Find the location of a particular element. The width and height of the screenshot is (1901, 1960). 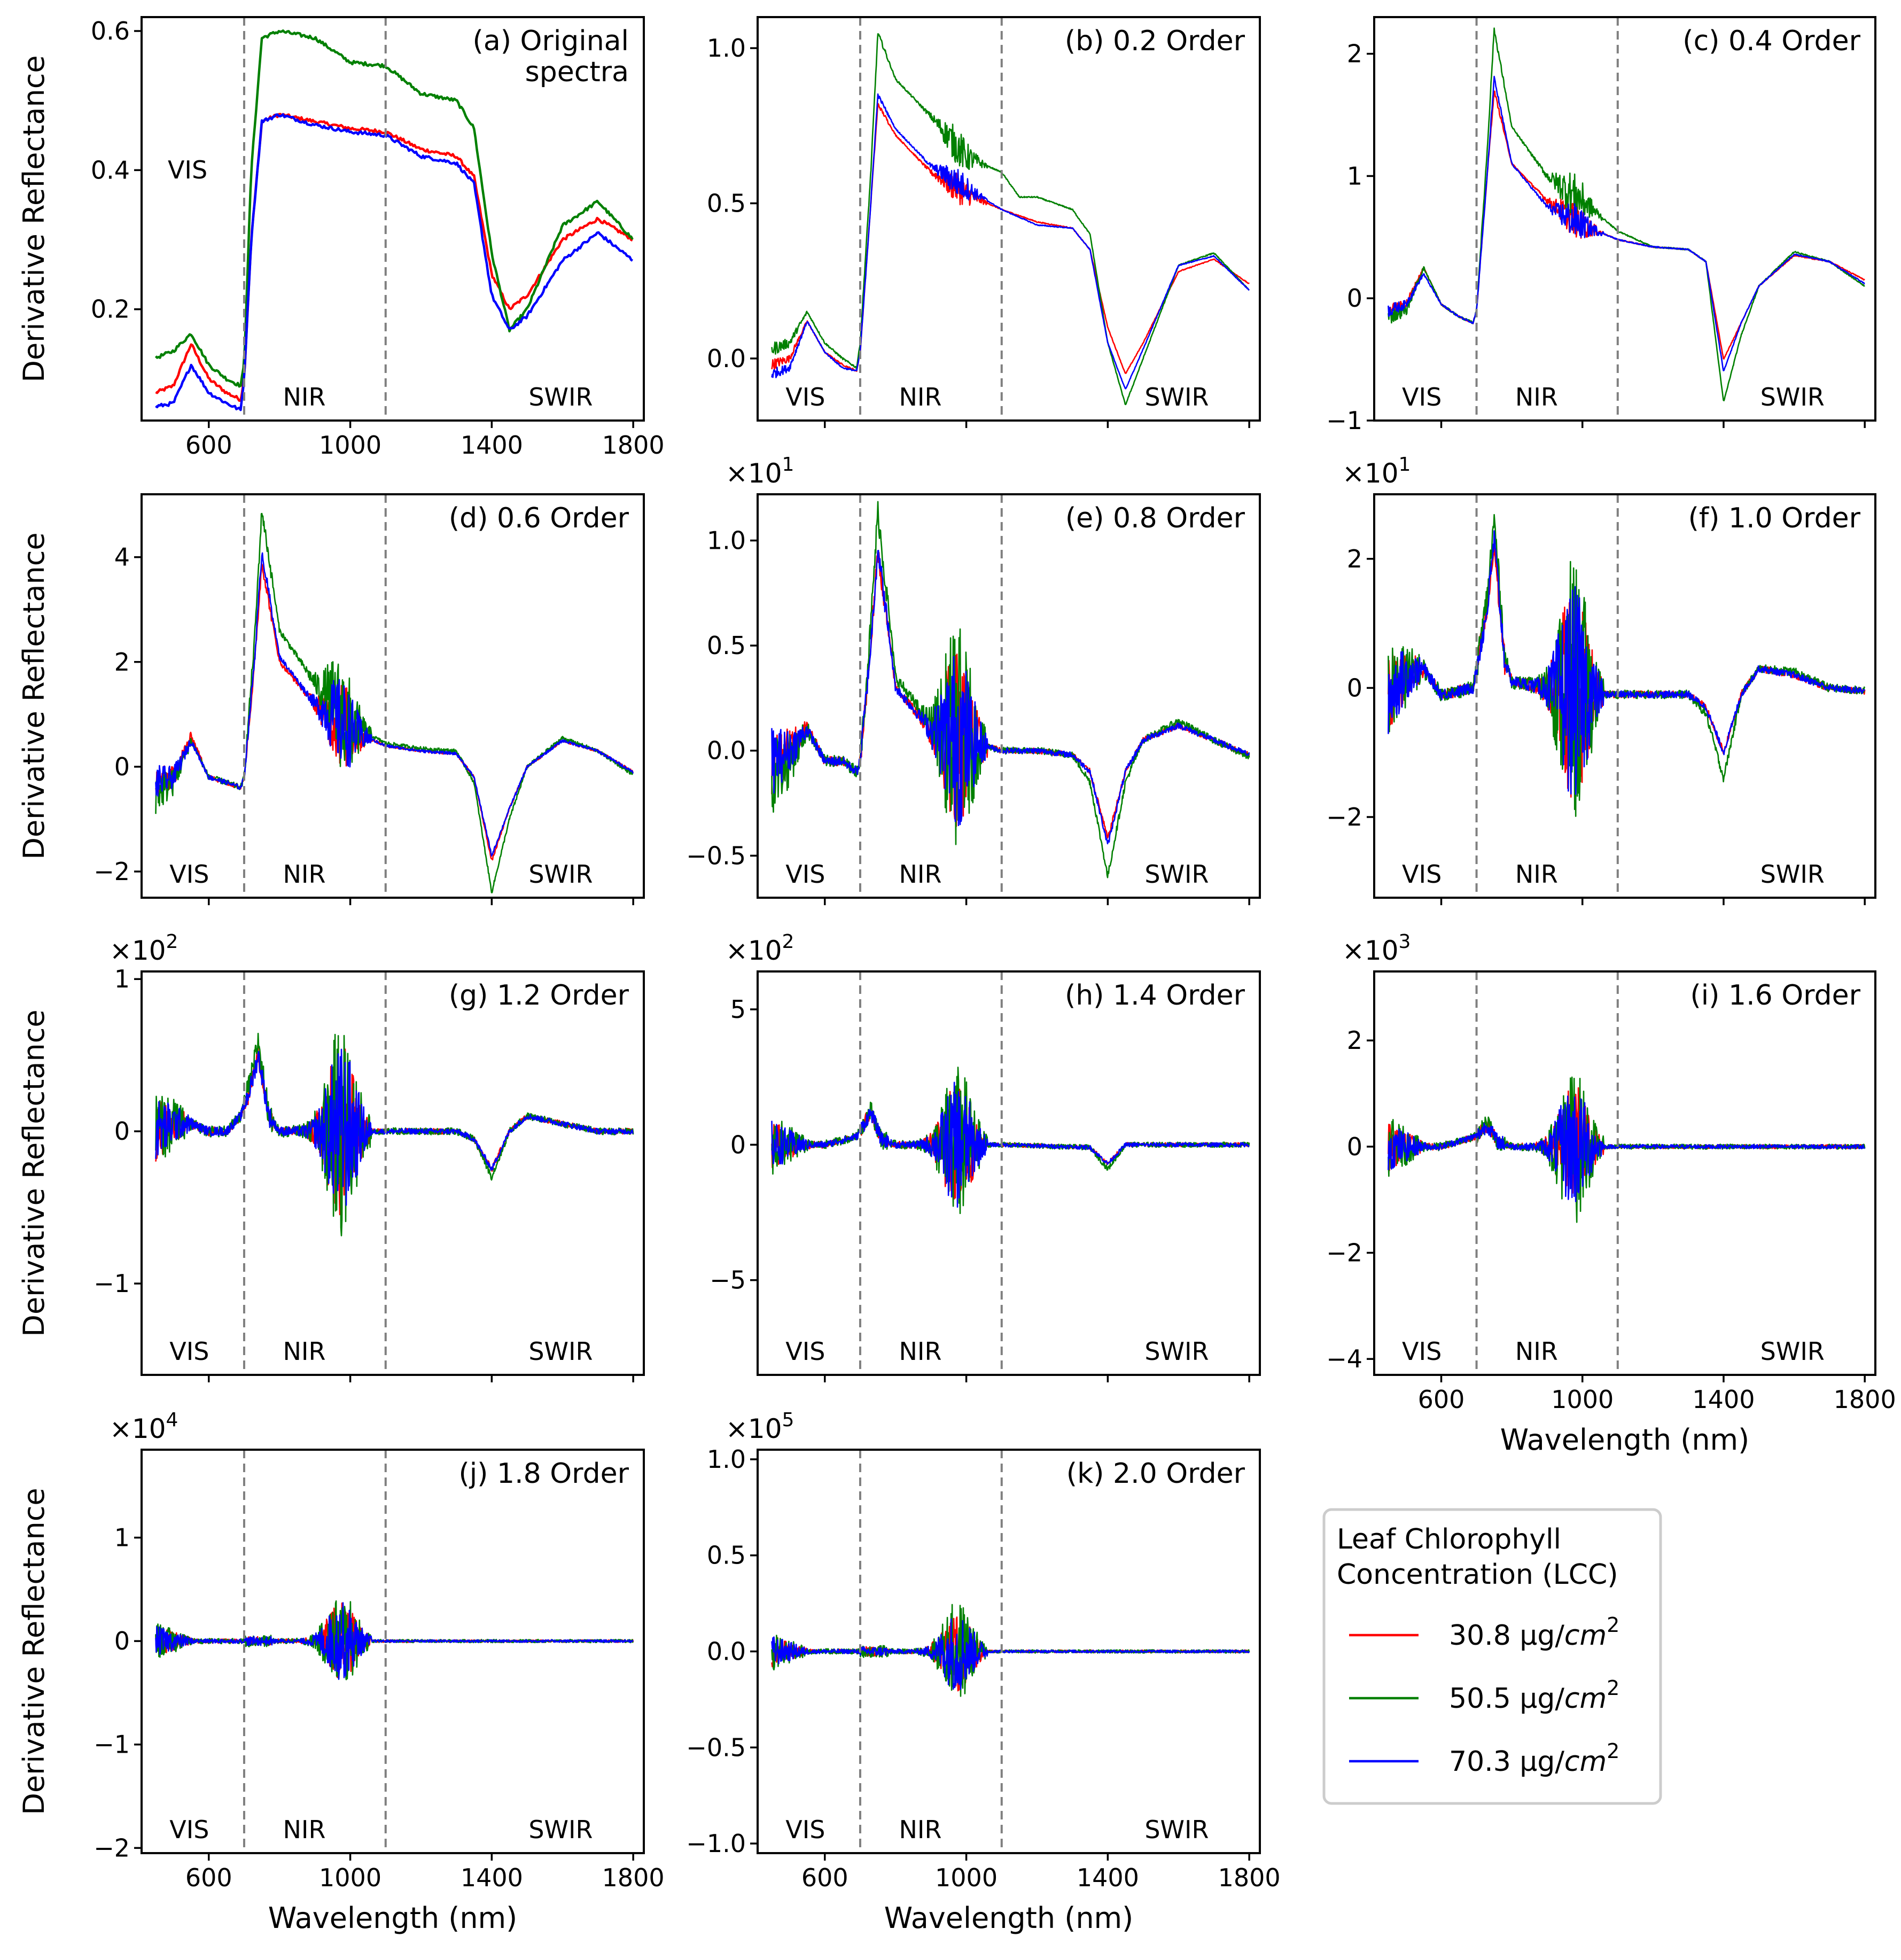

axes-frame-a is located at coordinates (393, 219).